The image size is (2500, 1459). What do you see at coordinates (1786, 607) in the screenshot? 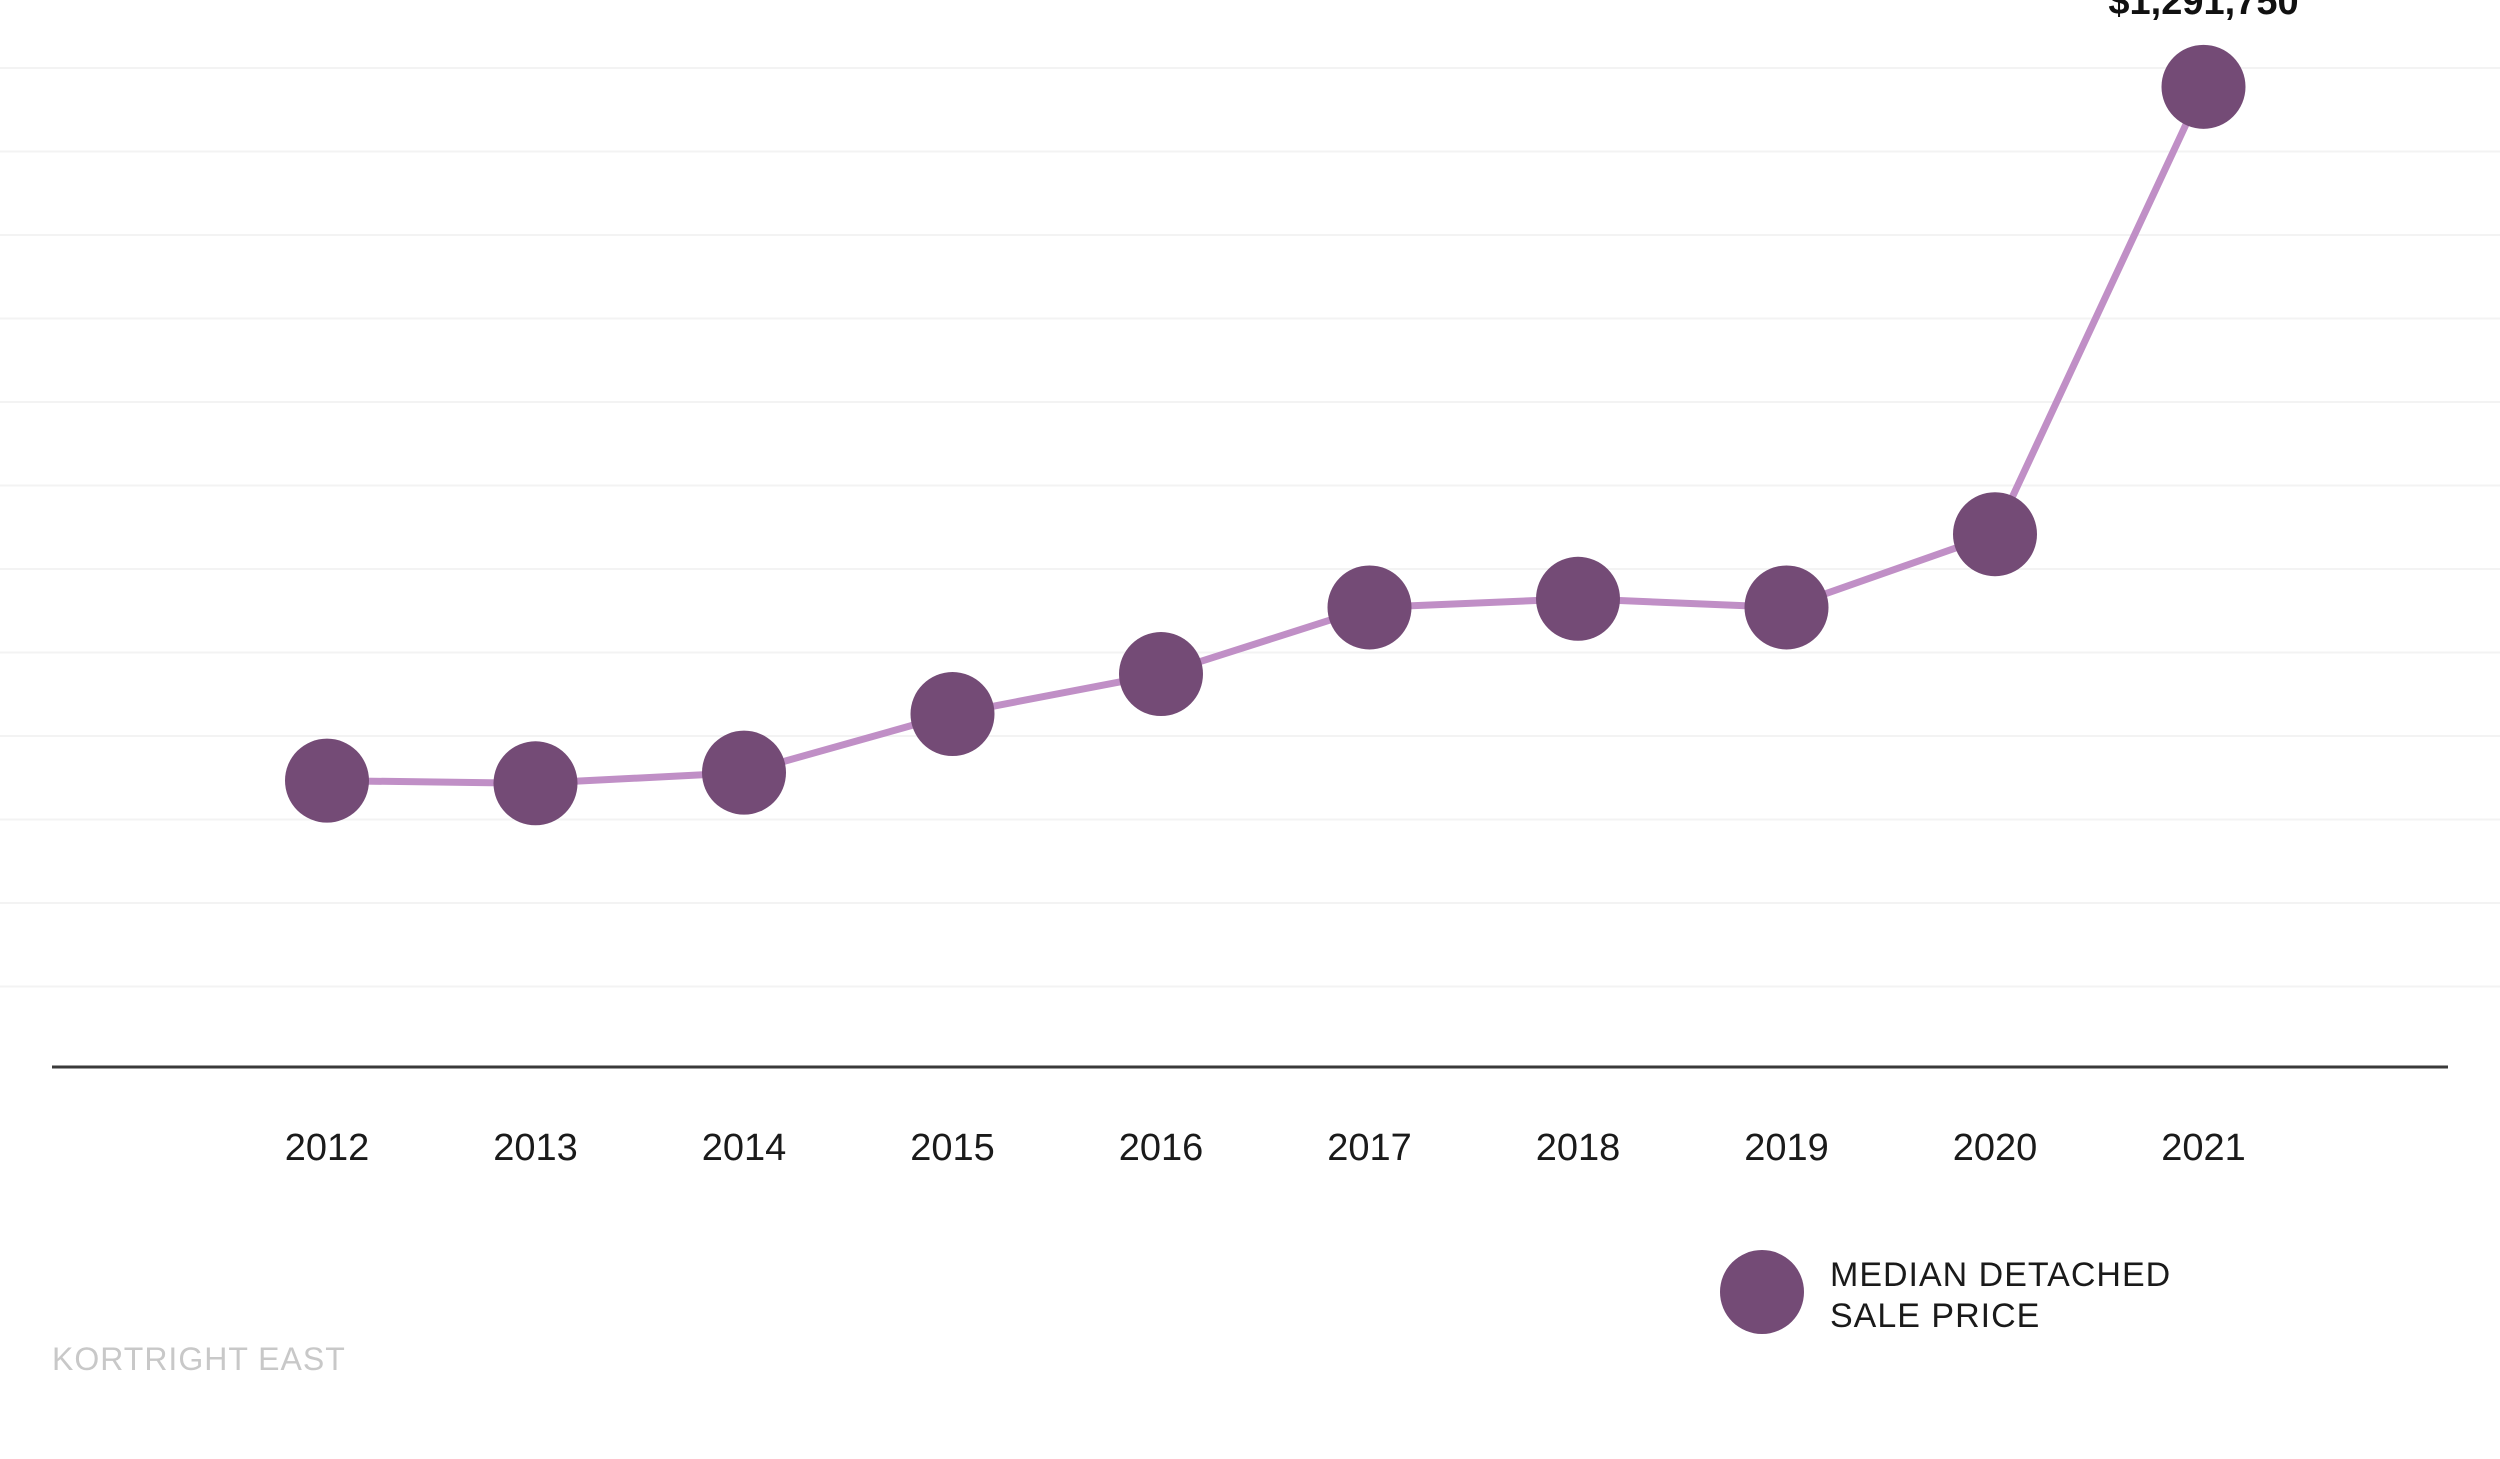
I see `data-point-2019` at bounding box center [1786, 607].